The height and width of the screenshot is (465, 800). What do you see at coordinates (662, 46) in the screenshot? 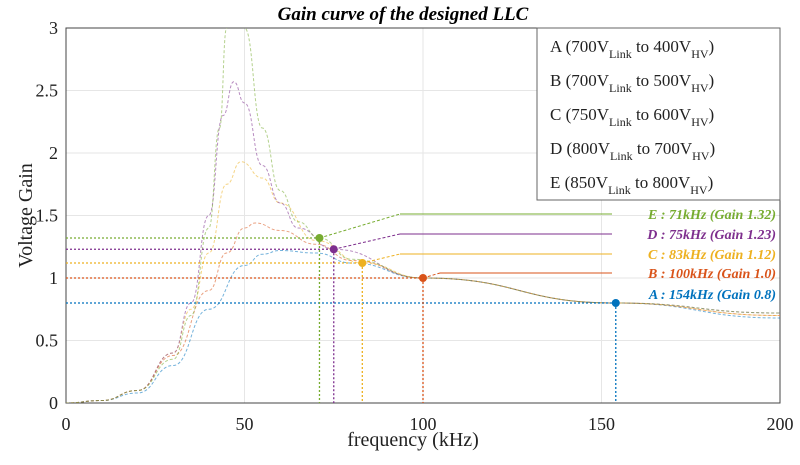
I see `legend-text-part: to 400V` at bounding box center [662, 46].